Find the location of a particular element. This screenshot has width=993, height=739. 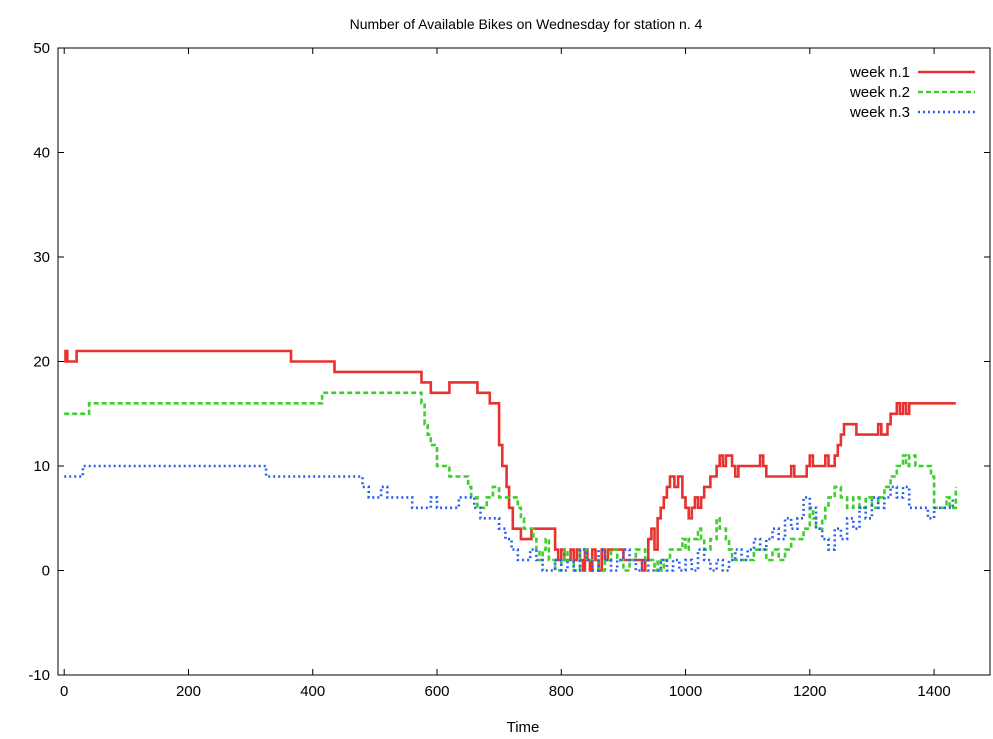

y-tick-label: 40 is located at coordinates (41, 153).